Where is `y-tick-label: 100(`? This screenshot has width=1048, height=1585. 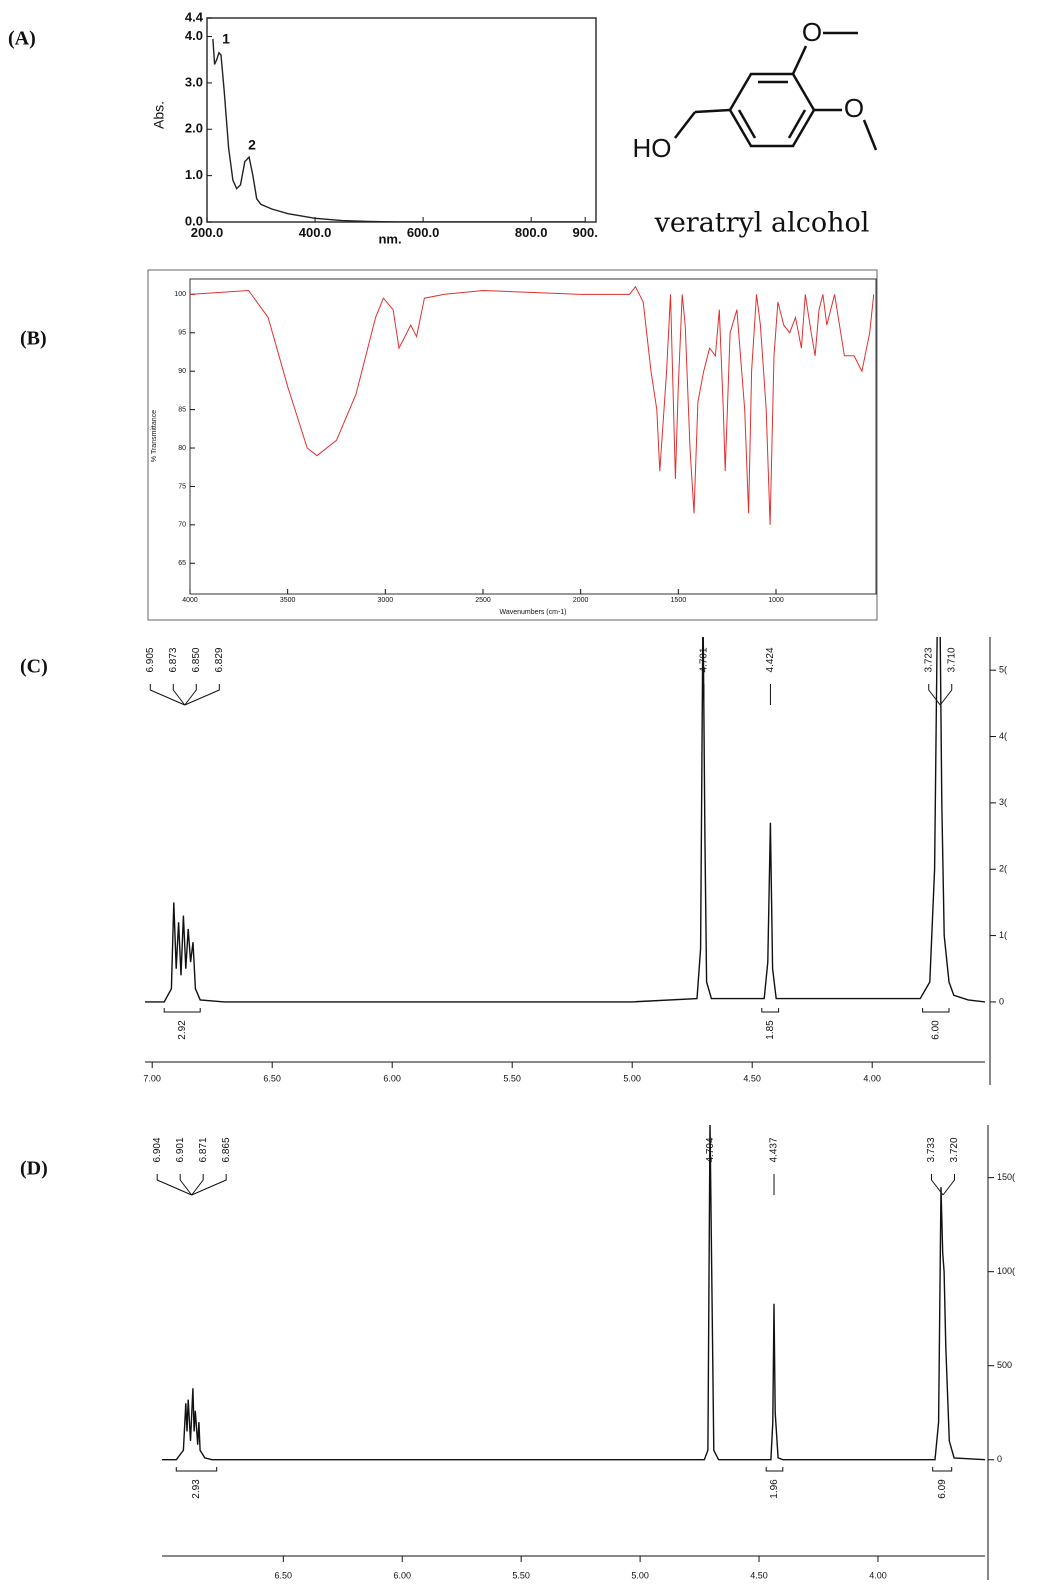 y-tick-label: 100( is located at coordinates (1006, 1271).